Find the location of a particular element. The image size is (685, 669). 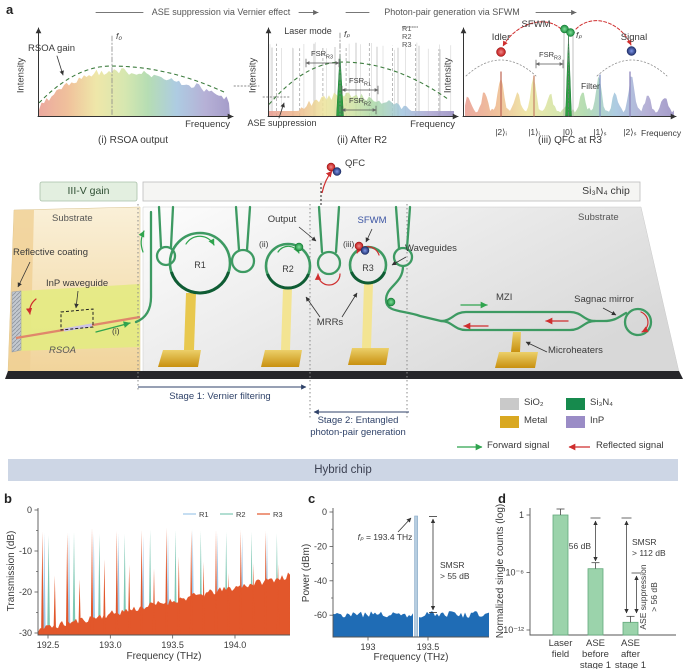

ring-r2-label: R2 is located at coordinates (288, 269).